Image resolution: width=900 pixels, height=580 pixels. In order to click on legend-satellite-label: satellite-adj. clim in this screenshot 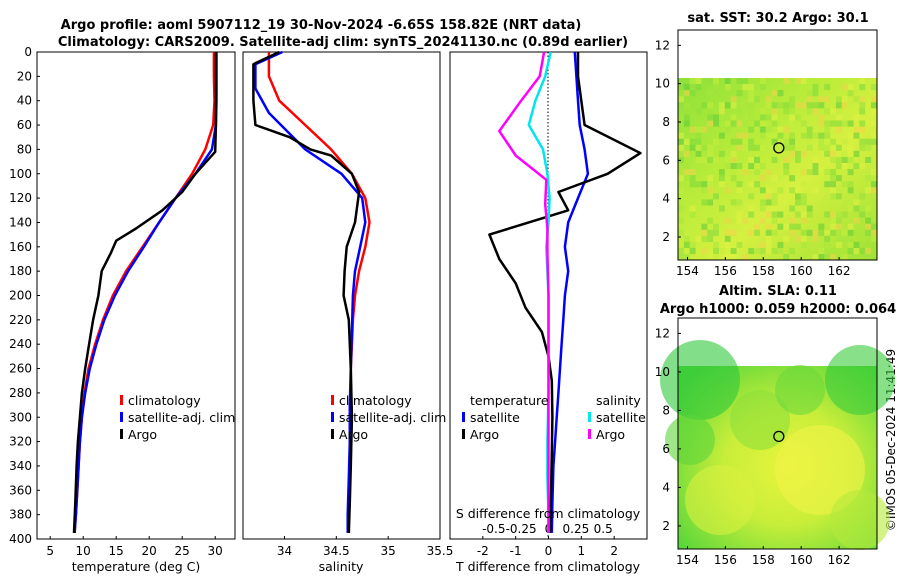, I will do `click(181, 417)`.